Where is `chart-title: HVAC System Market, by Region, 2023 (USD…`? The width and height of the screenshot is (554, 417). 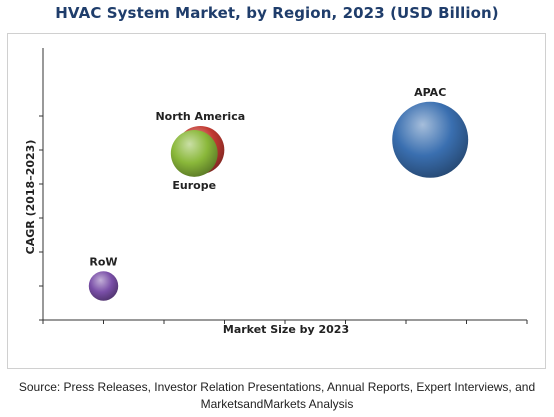 chart-title: HVAC System Market, by Region, 2023 (USD… is located at coordinates (277, 13).